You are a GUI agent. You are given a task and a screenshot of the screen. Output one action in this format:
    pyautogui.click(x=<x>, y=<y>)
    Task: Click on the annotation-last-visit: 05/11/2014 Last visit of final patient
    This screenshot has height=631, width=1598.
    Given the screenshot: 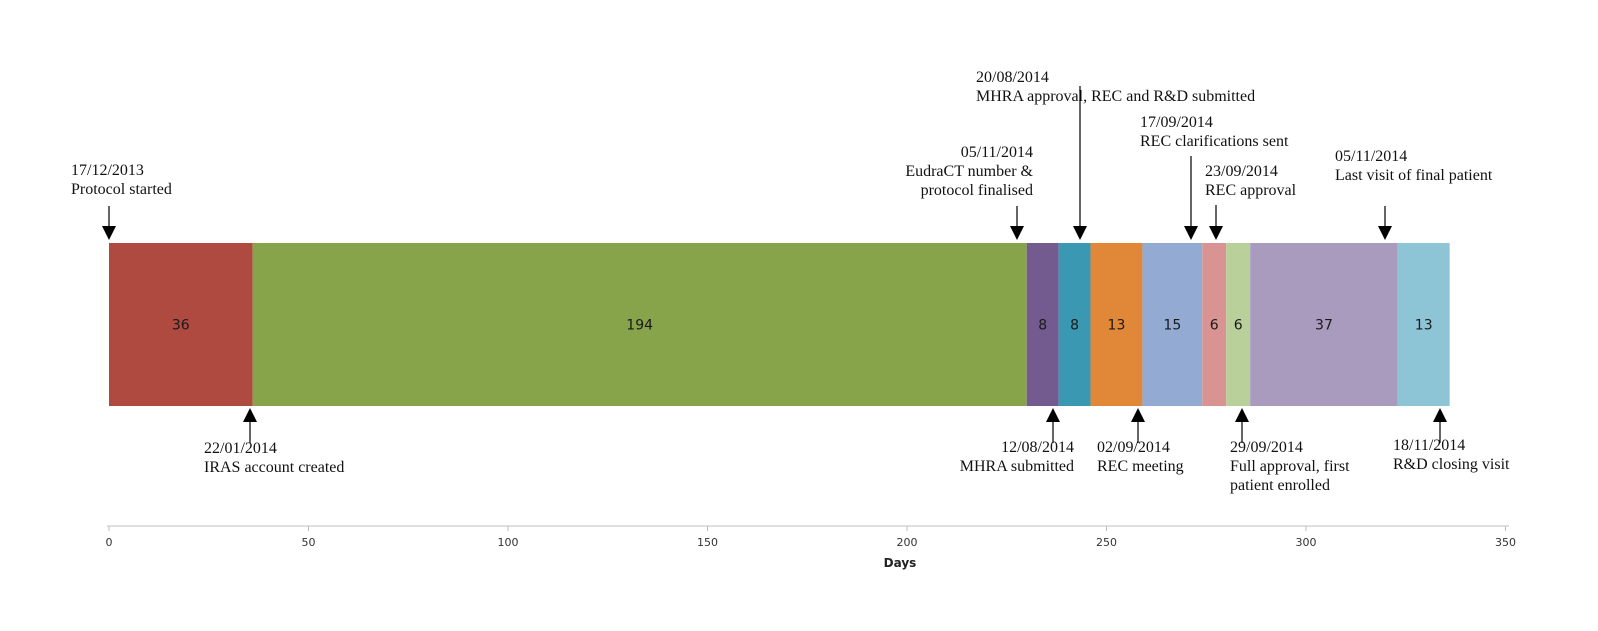 What is the action you would take?
    pyautogui.click(x=1414, y=194)
    